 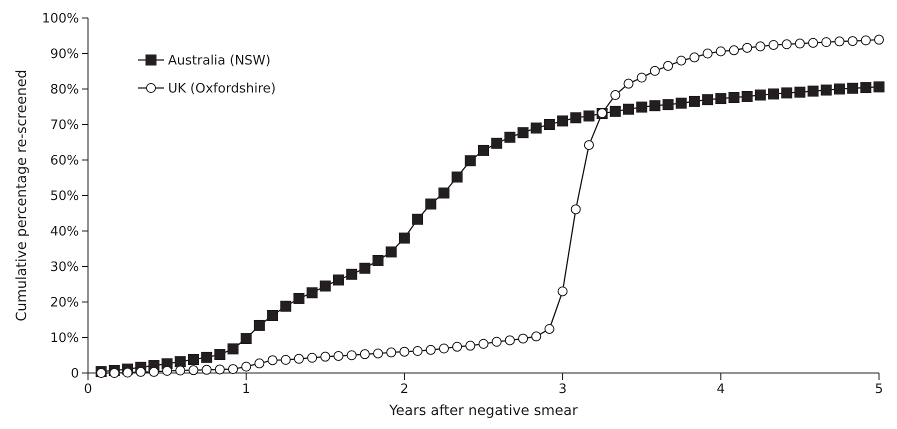 I want to click on y-tick-label: 10%, so click(x=64, y=338).